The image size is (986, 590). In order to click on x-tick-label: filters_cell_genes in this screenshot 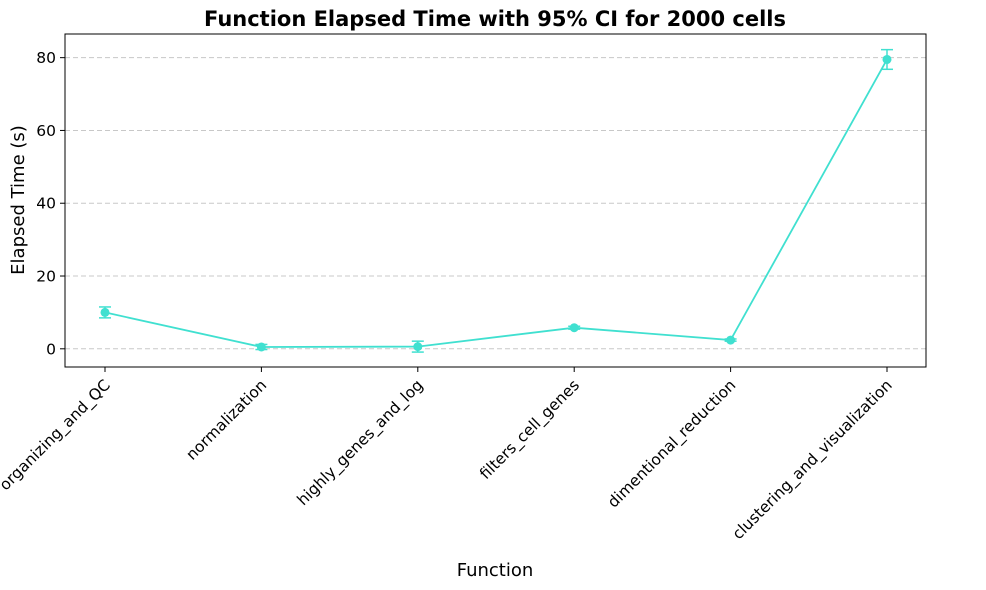, I will do `click(530, 430)`.